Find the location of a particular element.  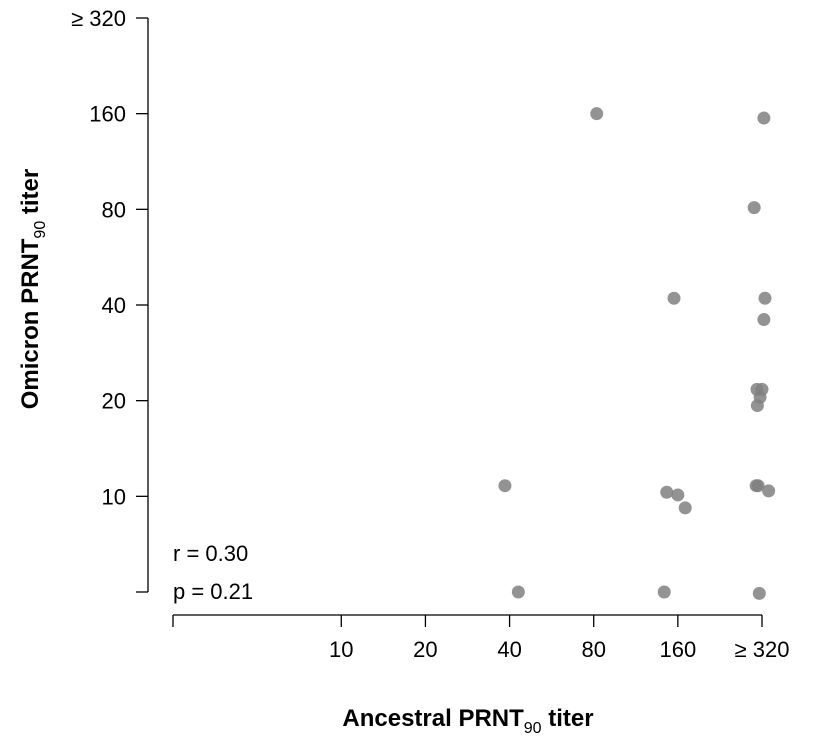

y-ticks: 10 20 40 80 160 ≥ 320 is located at coordinates (109, 299).